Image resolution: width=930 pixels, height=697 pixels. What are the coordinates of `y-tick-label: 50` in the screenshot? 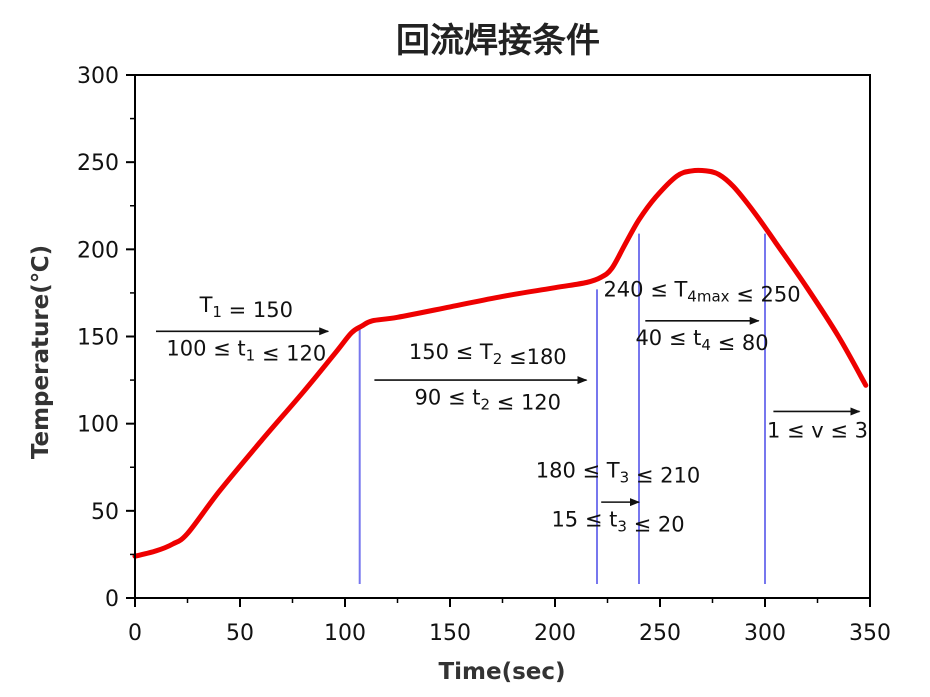 It's located at (105, 512).